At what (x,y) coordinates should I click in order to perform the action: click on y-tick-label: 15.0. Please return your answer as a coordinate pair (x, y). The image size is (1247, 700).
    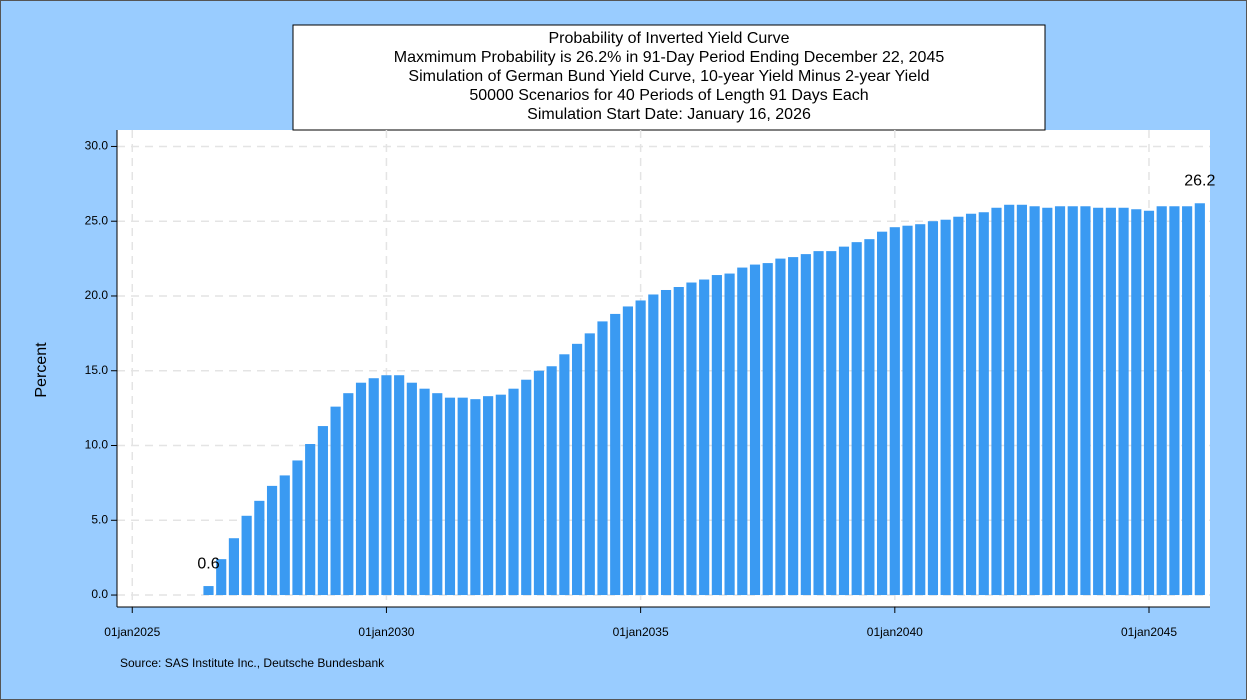
    Looking at the image, I should click on (97, 370).